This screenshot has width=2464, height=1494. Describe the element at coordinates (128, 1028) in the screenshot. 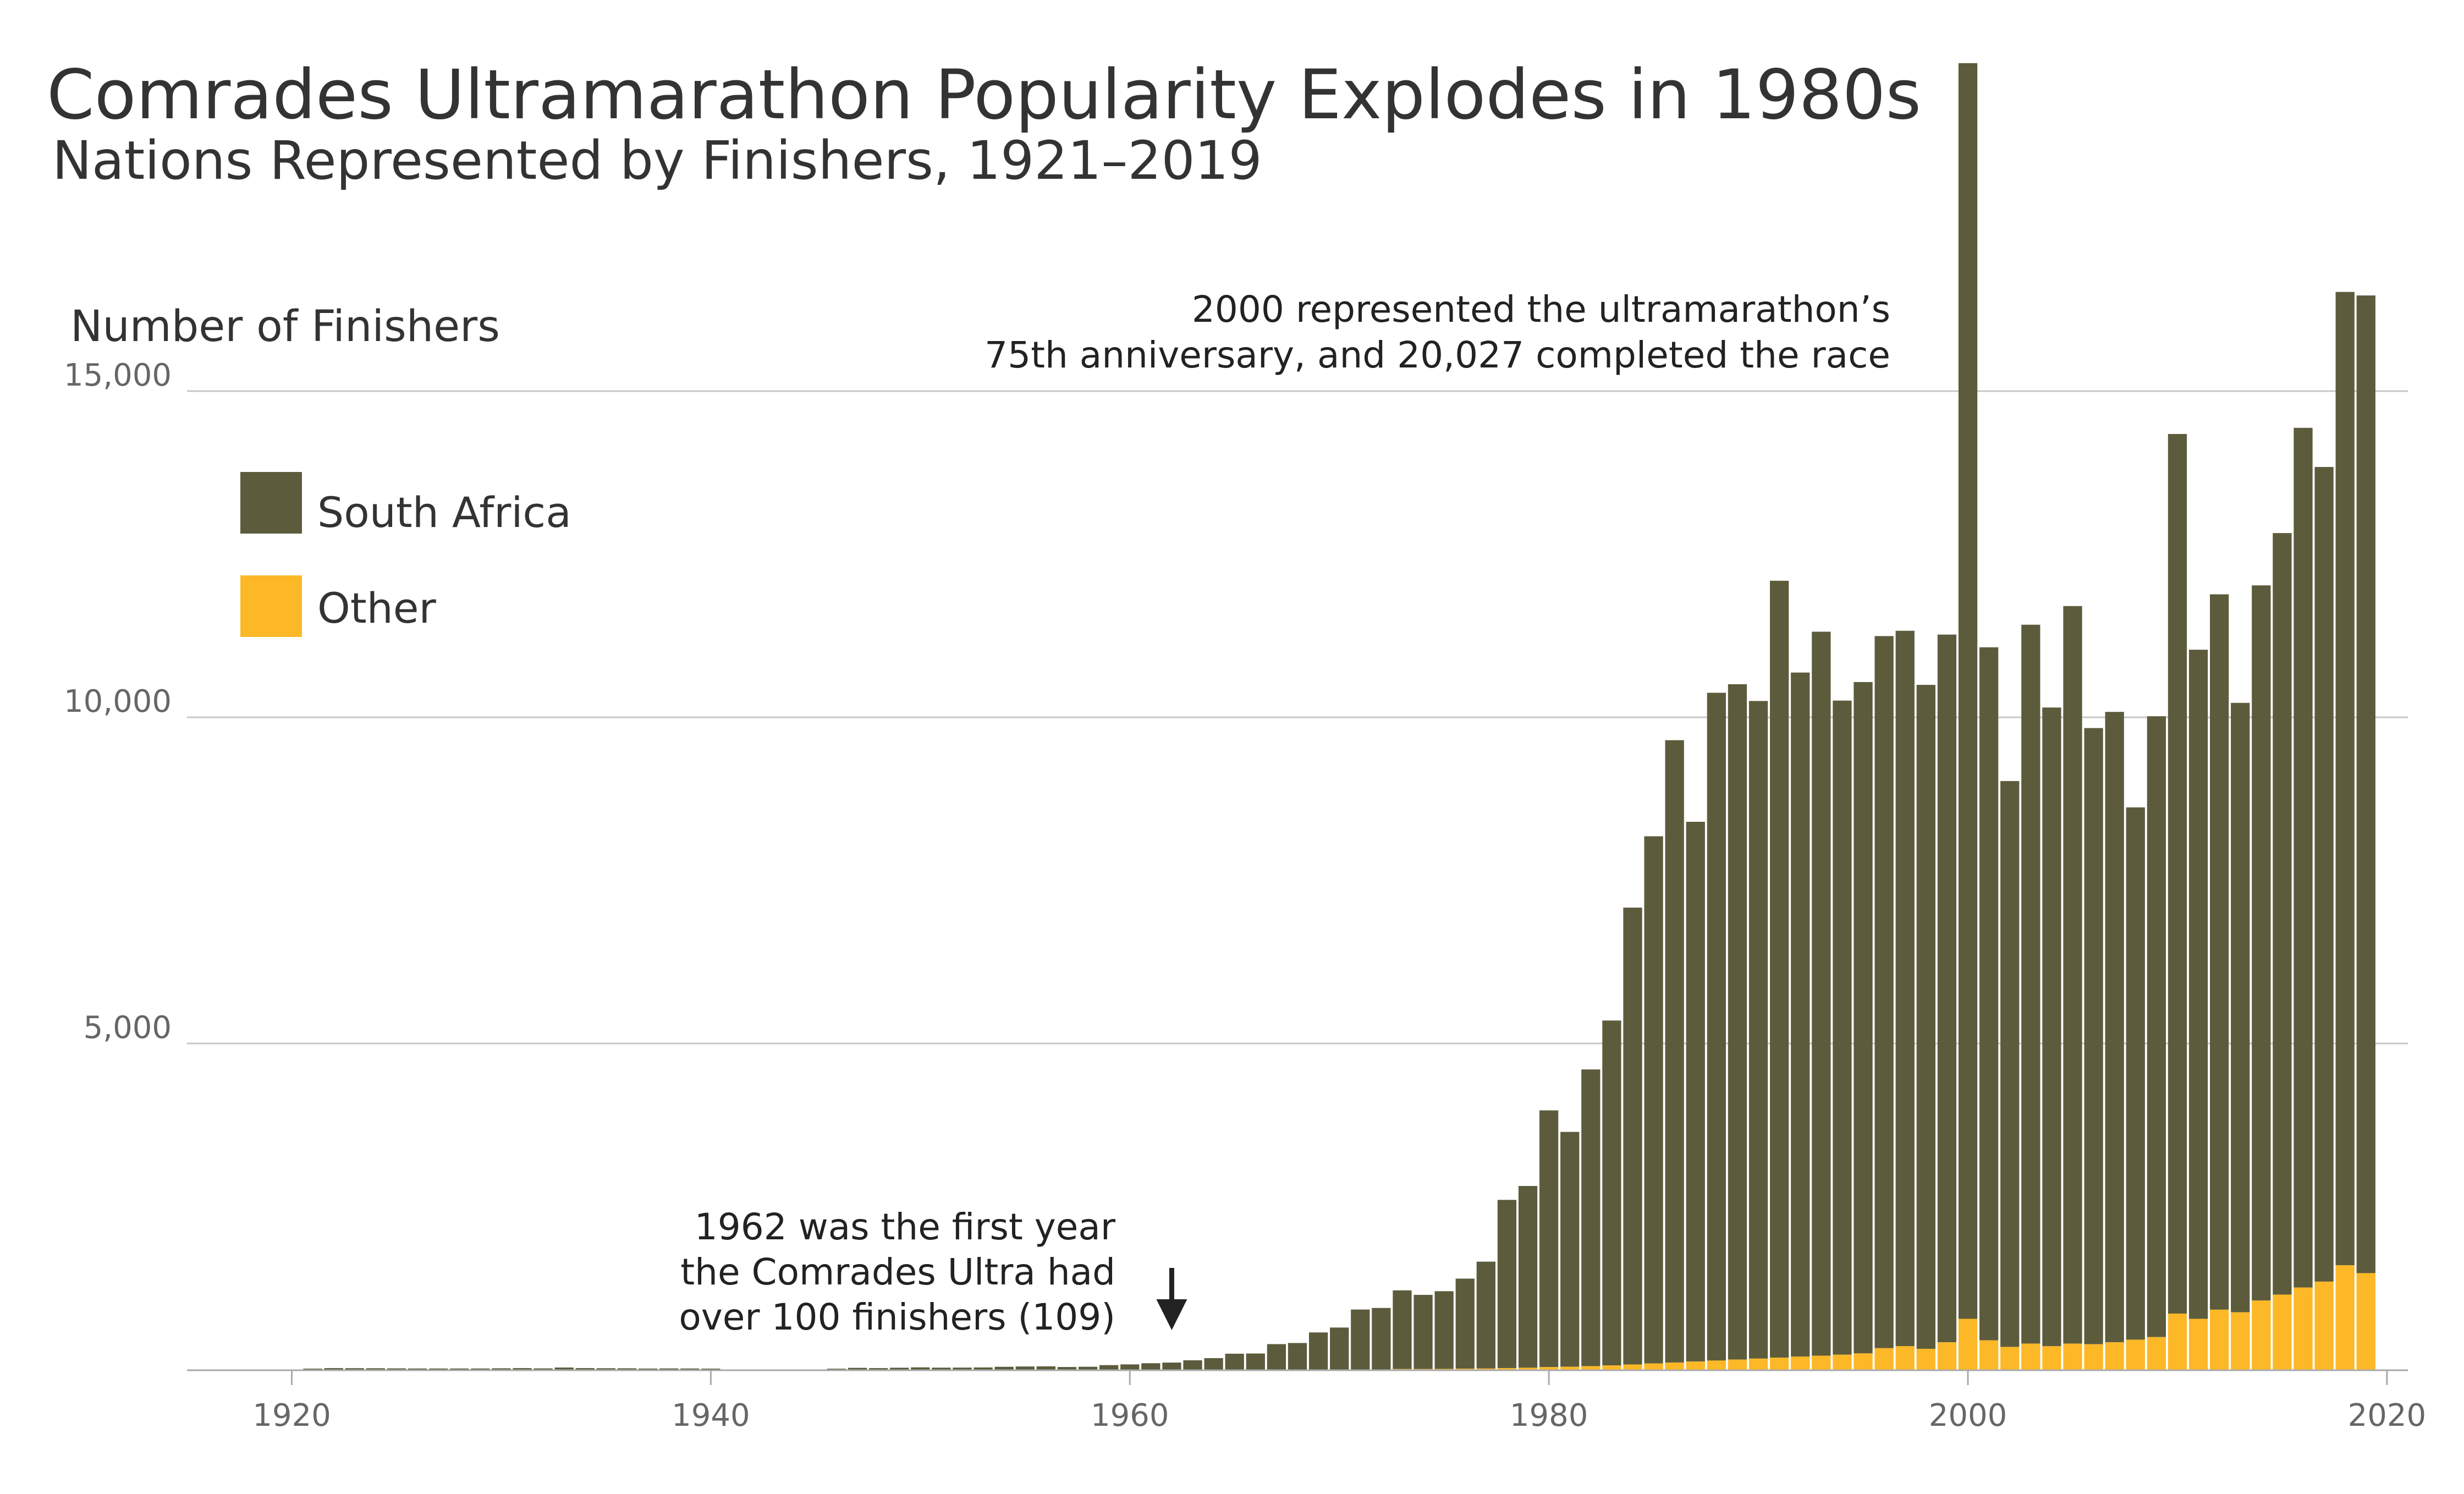

I see `y-tick-label: 5,000` at that location.